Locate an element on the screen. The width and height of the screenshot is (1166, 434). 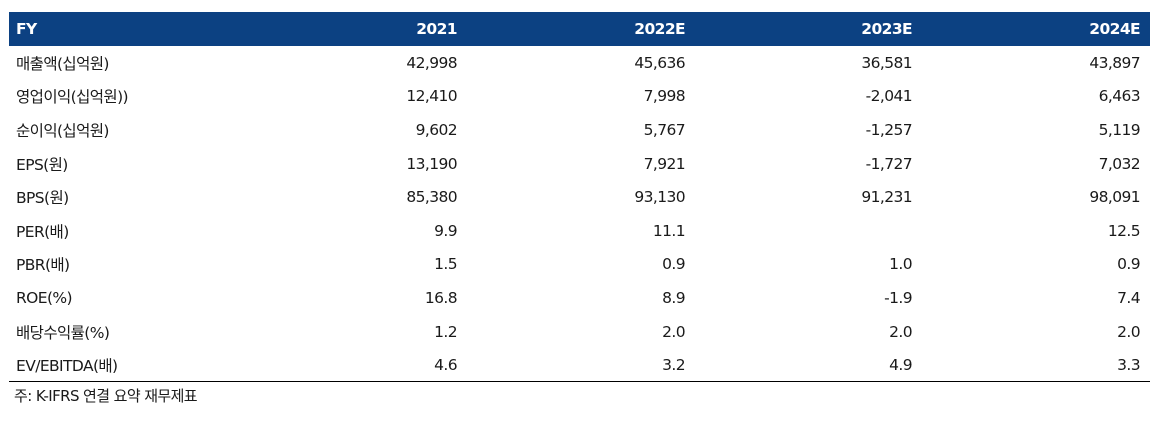
cell-value: 1.5 is located at coordinates (445, 264).